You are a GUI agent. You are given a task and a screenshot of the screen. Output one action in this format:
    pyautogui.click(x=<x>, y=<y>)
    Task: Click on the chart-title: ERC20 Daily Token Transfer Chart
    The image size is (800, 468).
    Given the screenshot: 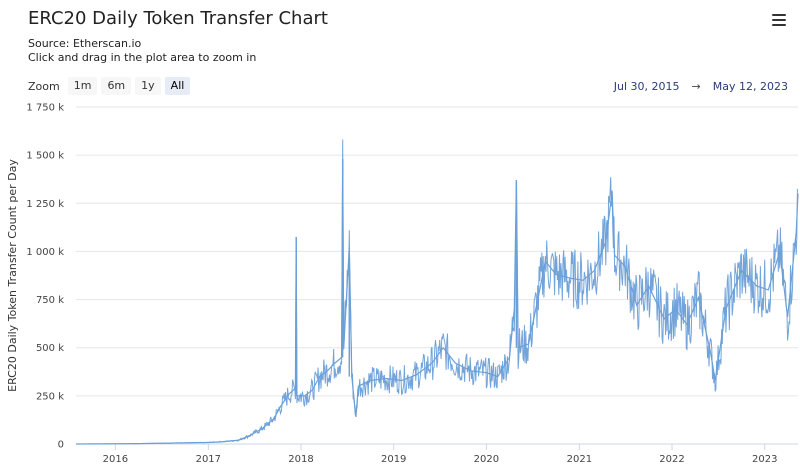 What is the action you would take?
    pyautogui.click(x=178, y=18)
    